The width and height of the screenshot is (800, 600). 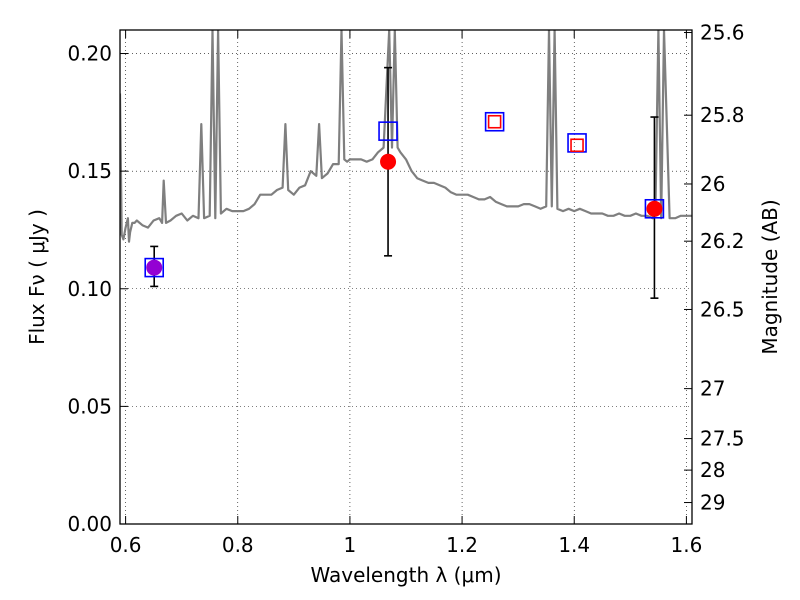 What do you see at coordinates (686, 545) in the screenshot?
I see `x-tick-label: 1.6` at bounding box center [686, 545].